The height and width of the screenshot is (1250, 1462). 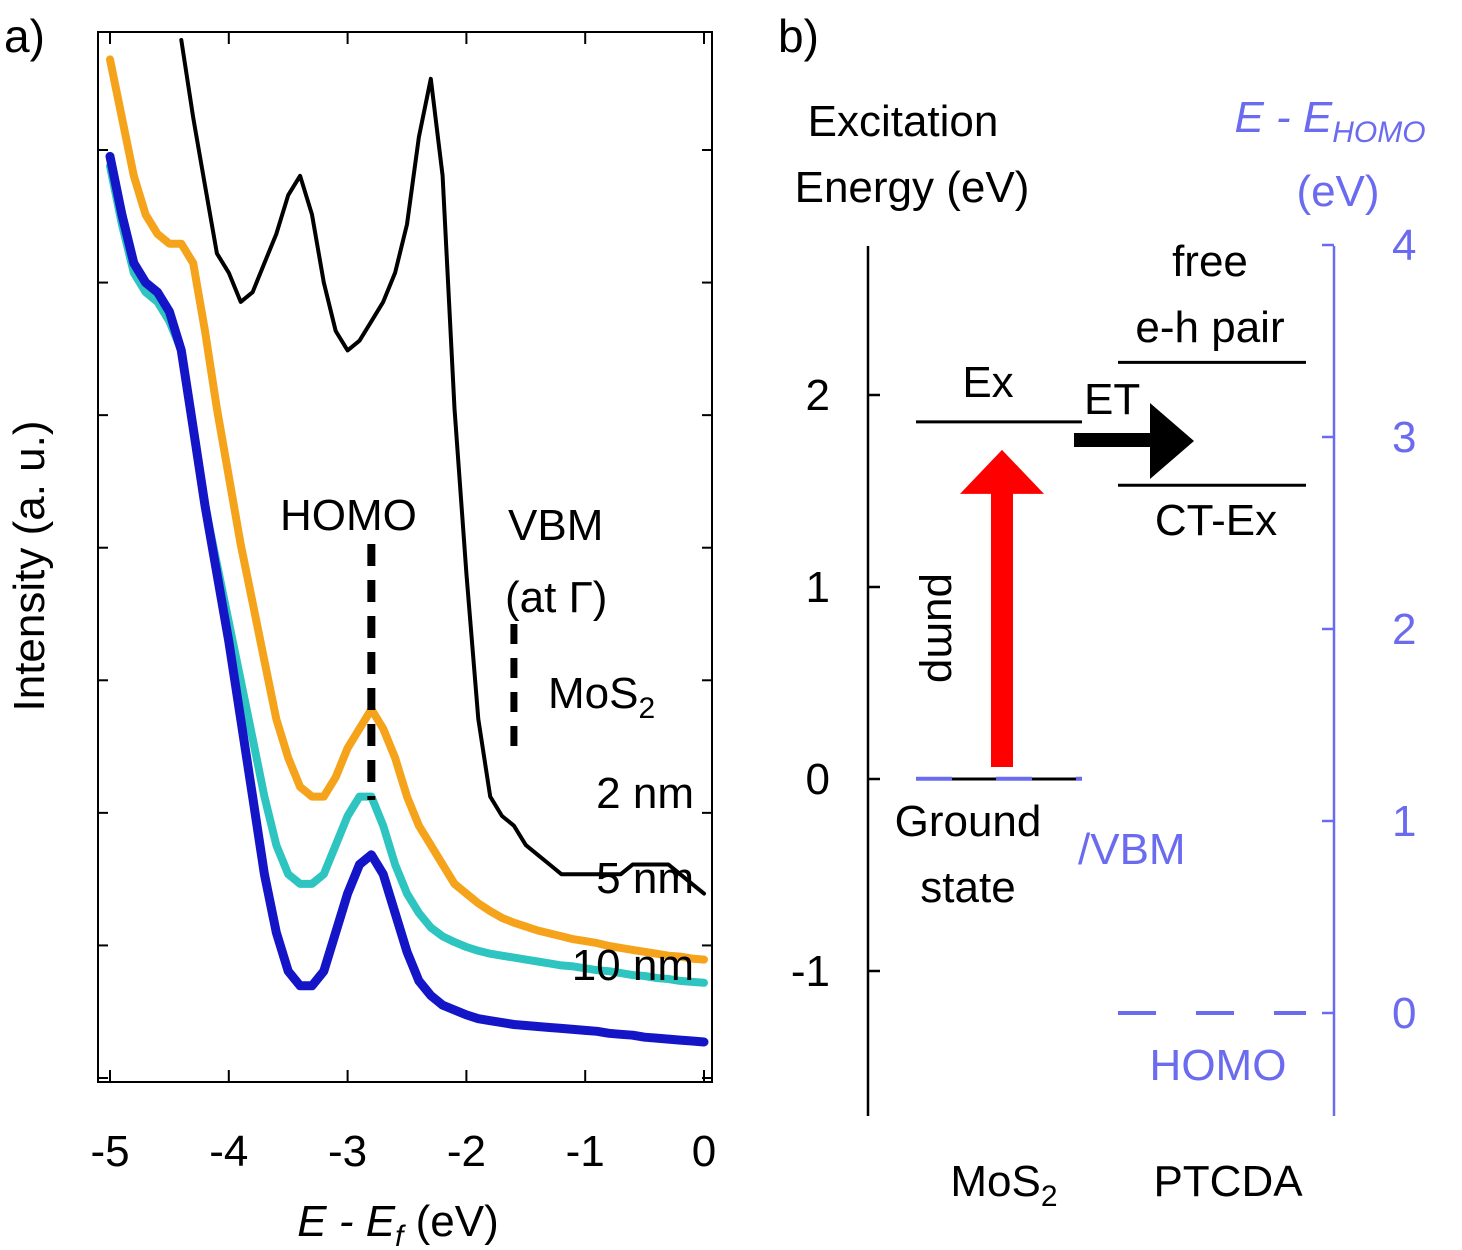 I want to click on right-axis-tick-label: 4, so click(x=1404, y=245).